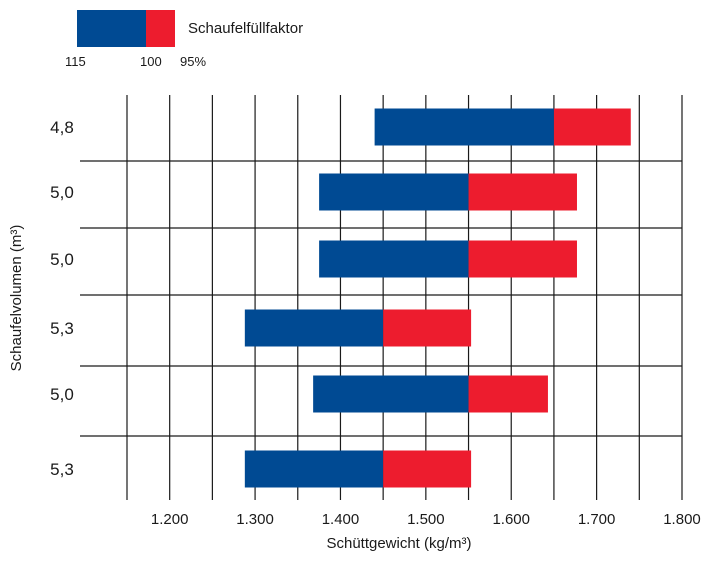 This screenshot has height=569, width=708. Describe the element at coordinates (151, 61) in the screenshot. I see `legend-label-100: 100` at that location.